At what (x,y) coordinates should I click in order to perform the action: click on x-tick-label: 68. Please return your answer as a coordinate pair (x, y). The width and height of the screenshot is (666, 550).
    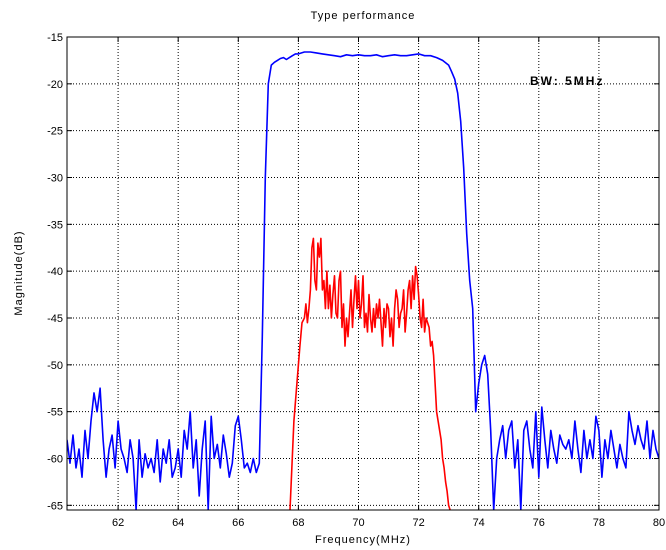
    Looking at the image, I should click on (298, 523).